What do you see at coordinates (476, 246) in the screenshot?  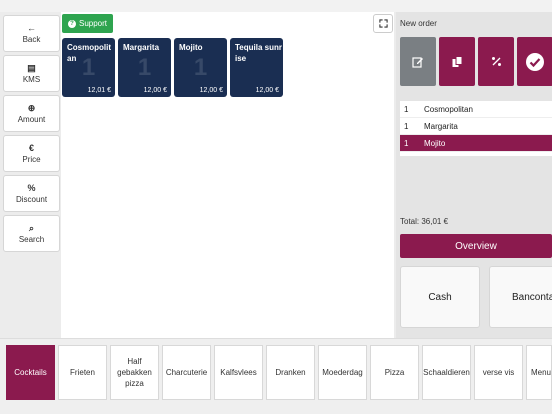 I see `overview-button: Overview` at bounding box center [476, 246].